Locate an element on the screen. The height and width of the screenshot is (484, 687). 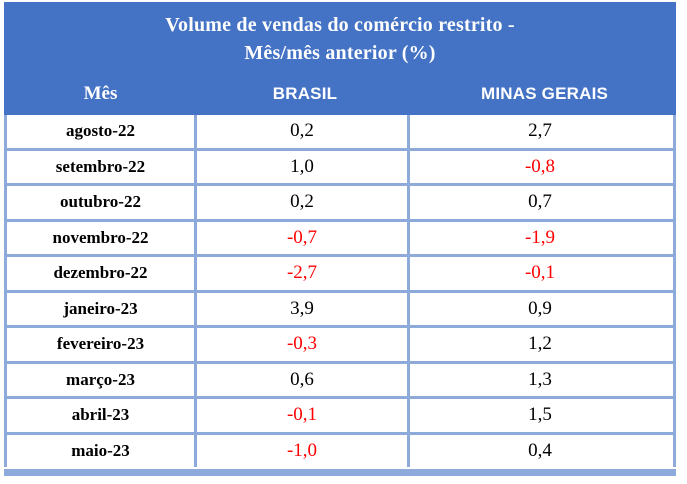
month-cell: agosto-22 is located at coordinates (102, 131).